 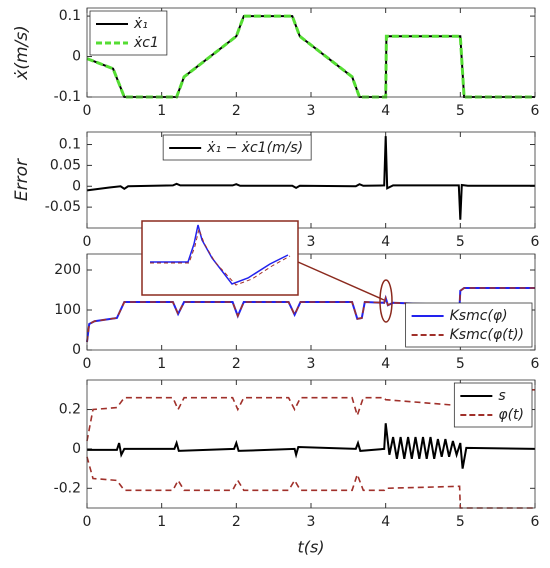 I want to click on legend-label: ẋ₁, so click(x=140, y=24).